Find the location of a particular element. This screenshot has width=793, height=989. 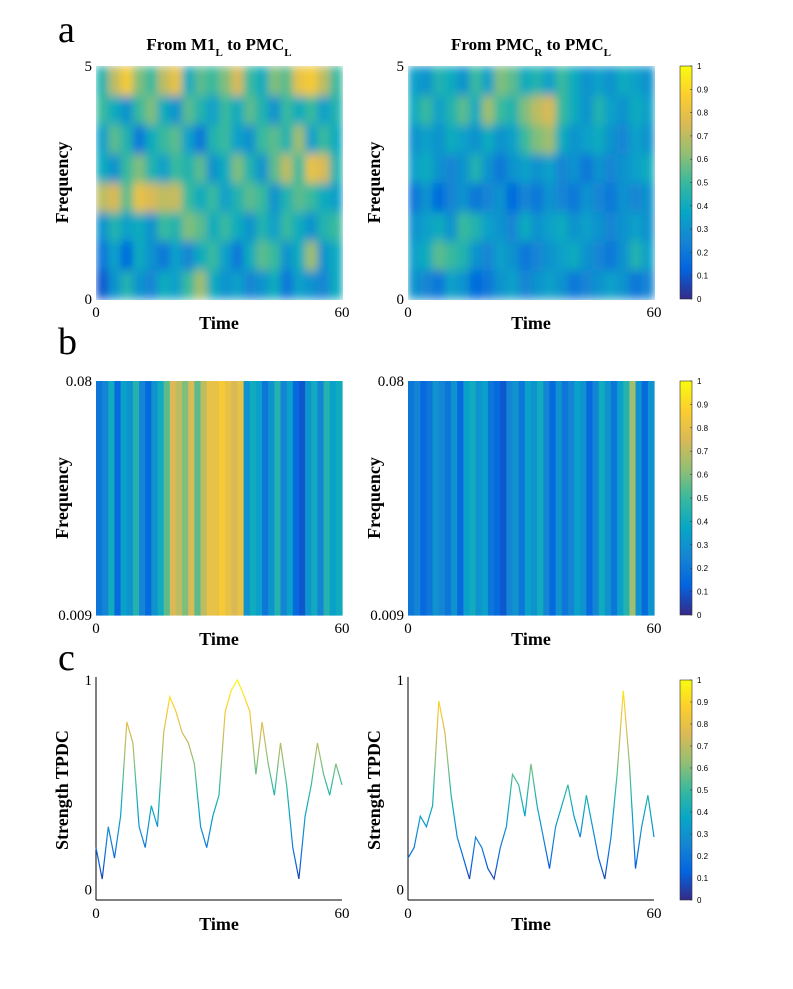

y-axis-label: Frequency is located at coordinates (62, 183).